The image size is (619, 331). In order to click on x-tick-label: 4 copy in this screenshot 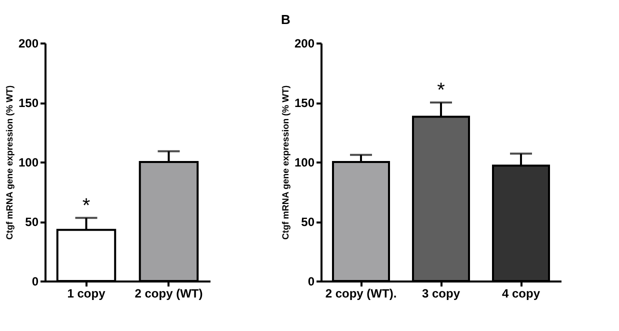, I will do `click(521, 293)`.